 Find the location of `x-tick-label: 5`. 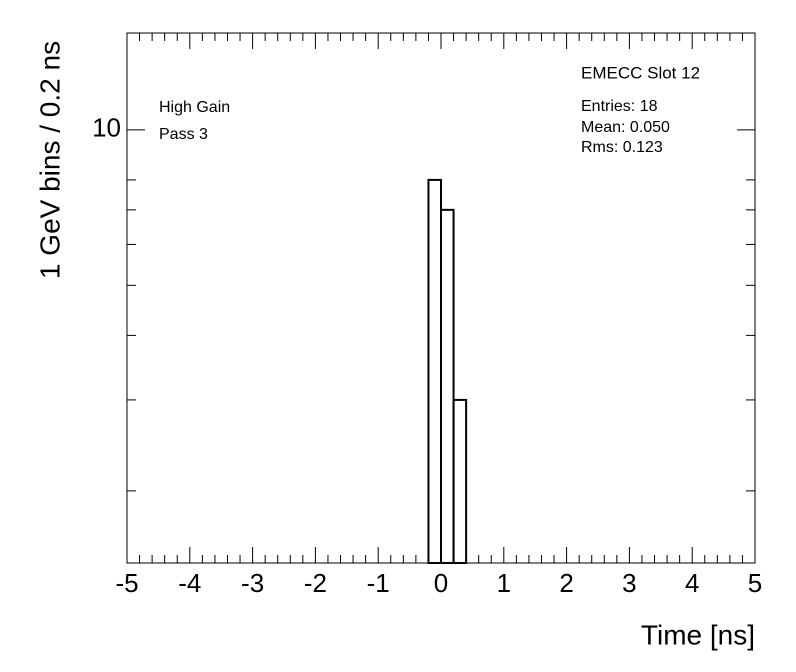

x-tick-label: 5 is located at coordinates (755, 583).